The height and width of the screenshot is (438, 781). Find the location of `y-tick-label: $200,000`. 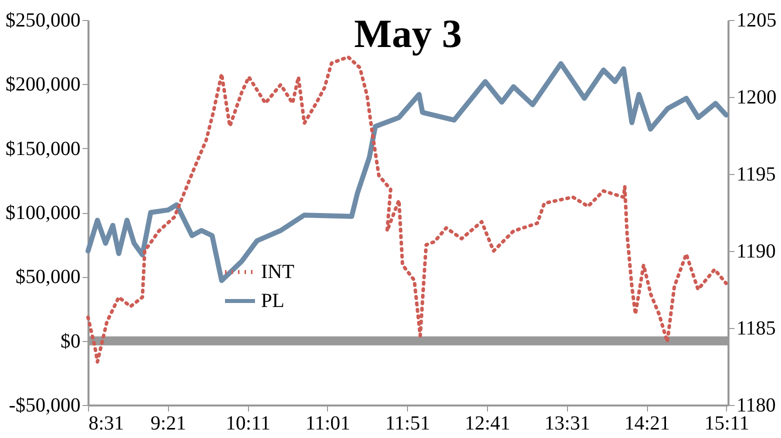

y-tick-label: $200,000 is located at coordinates (43, 85).